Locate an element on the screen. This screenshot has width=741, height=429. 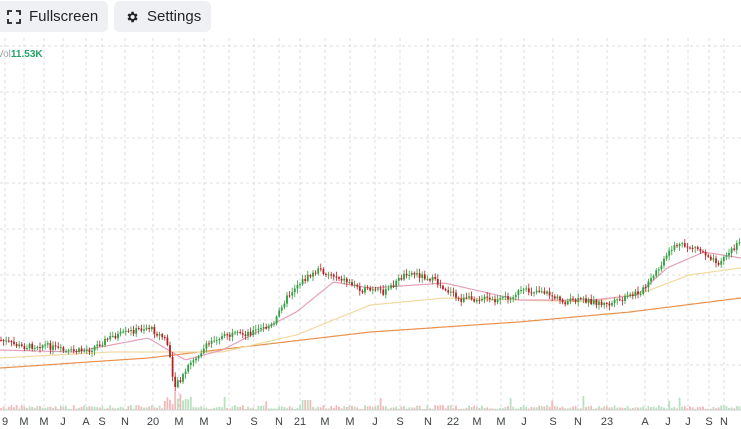
fullscreen-button: Fullscreen is located at coordinates (54, 16).